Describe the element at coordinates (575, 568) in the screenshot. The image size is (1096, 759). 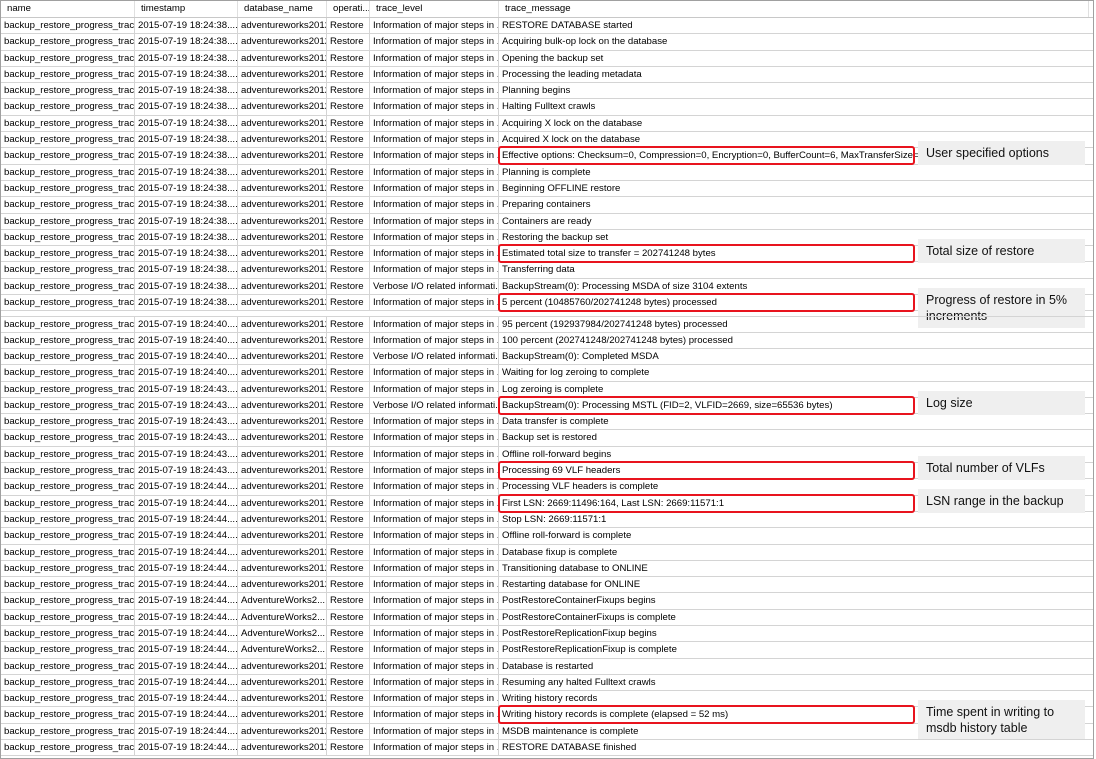
I see `trace-message-cell: Transitioning database to ONLINE` at that location.